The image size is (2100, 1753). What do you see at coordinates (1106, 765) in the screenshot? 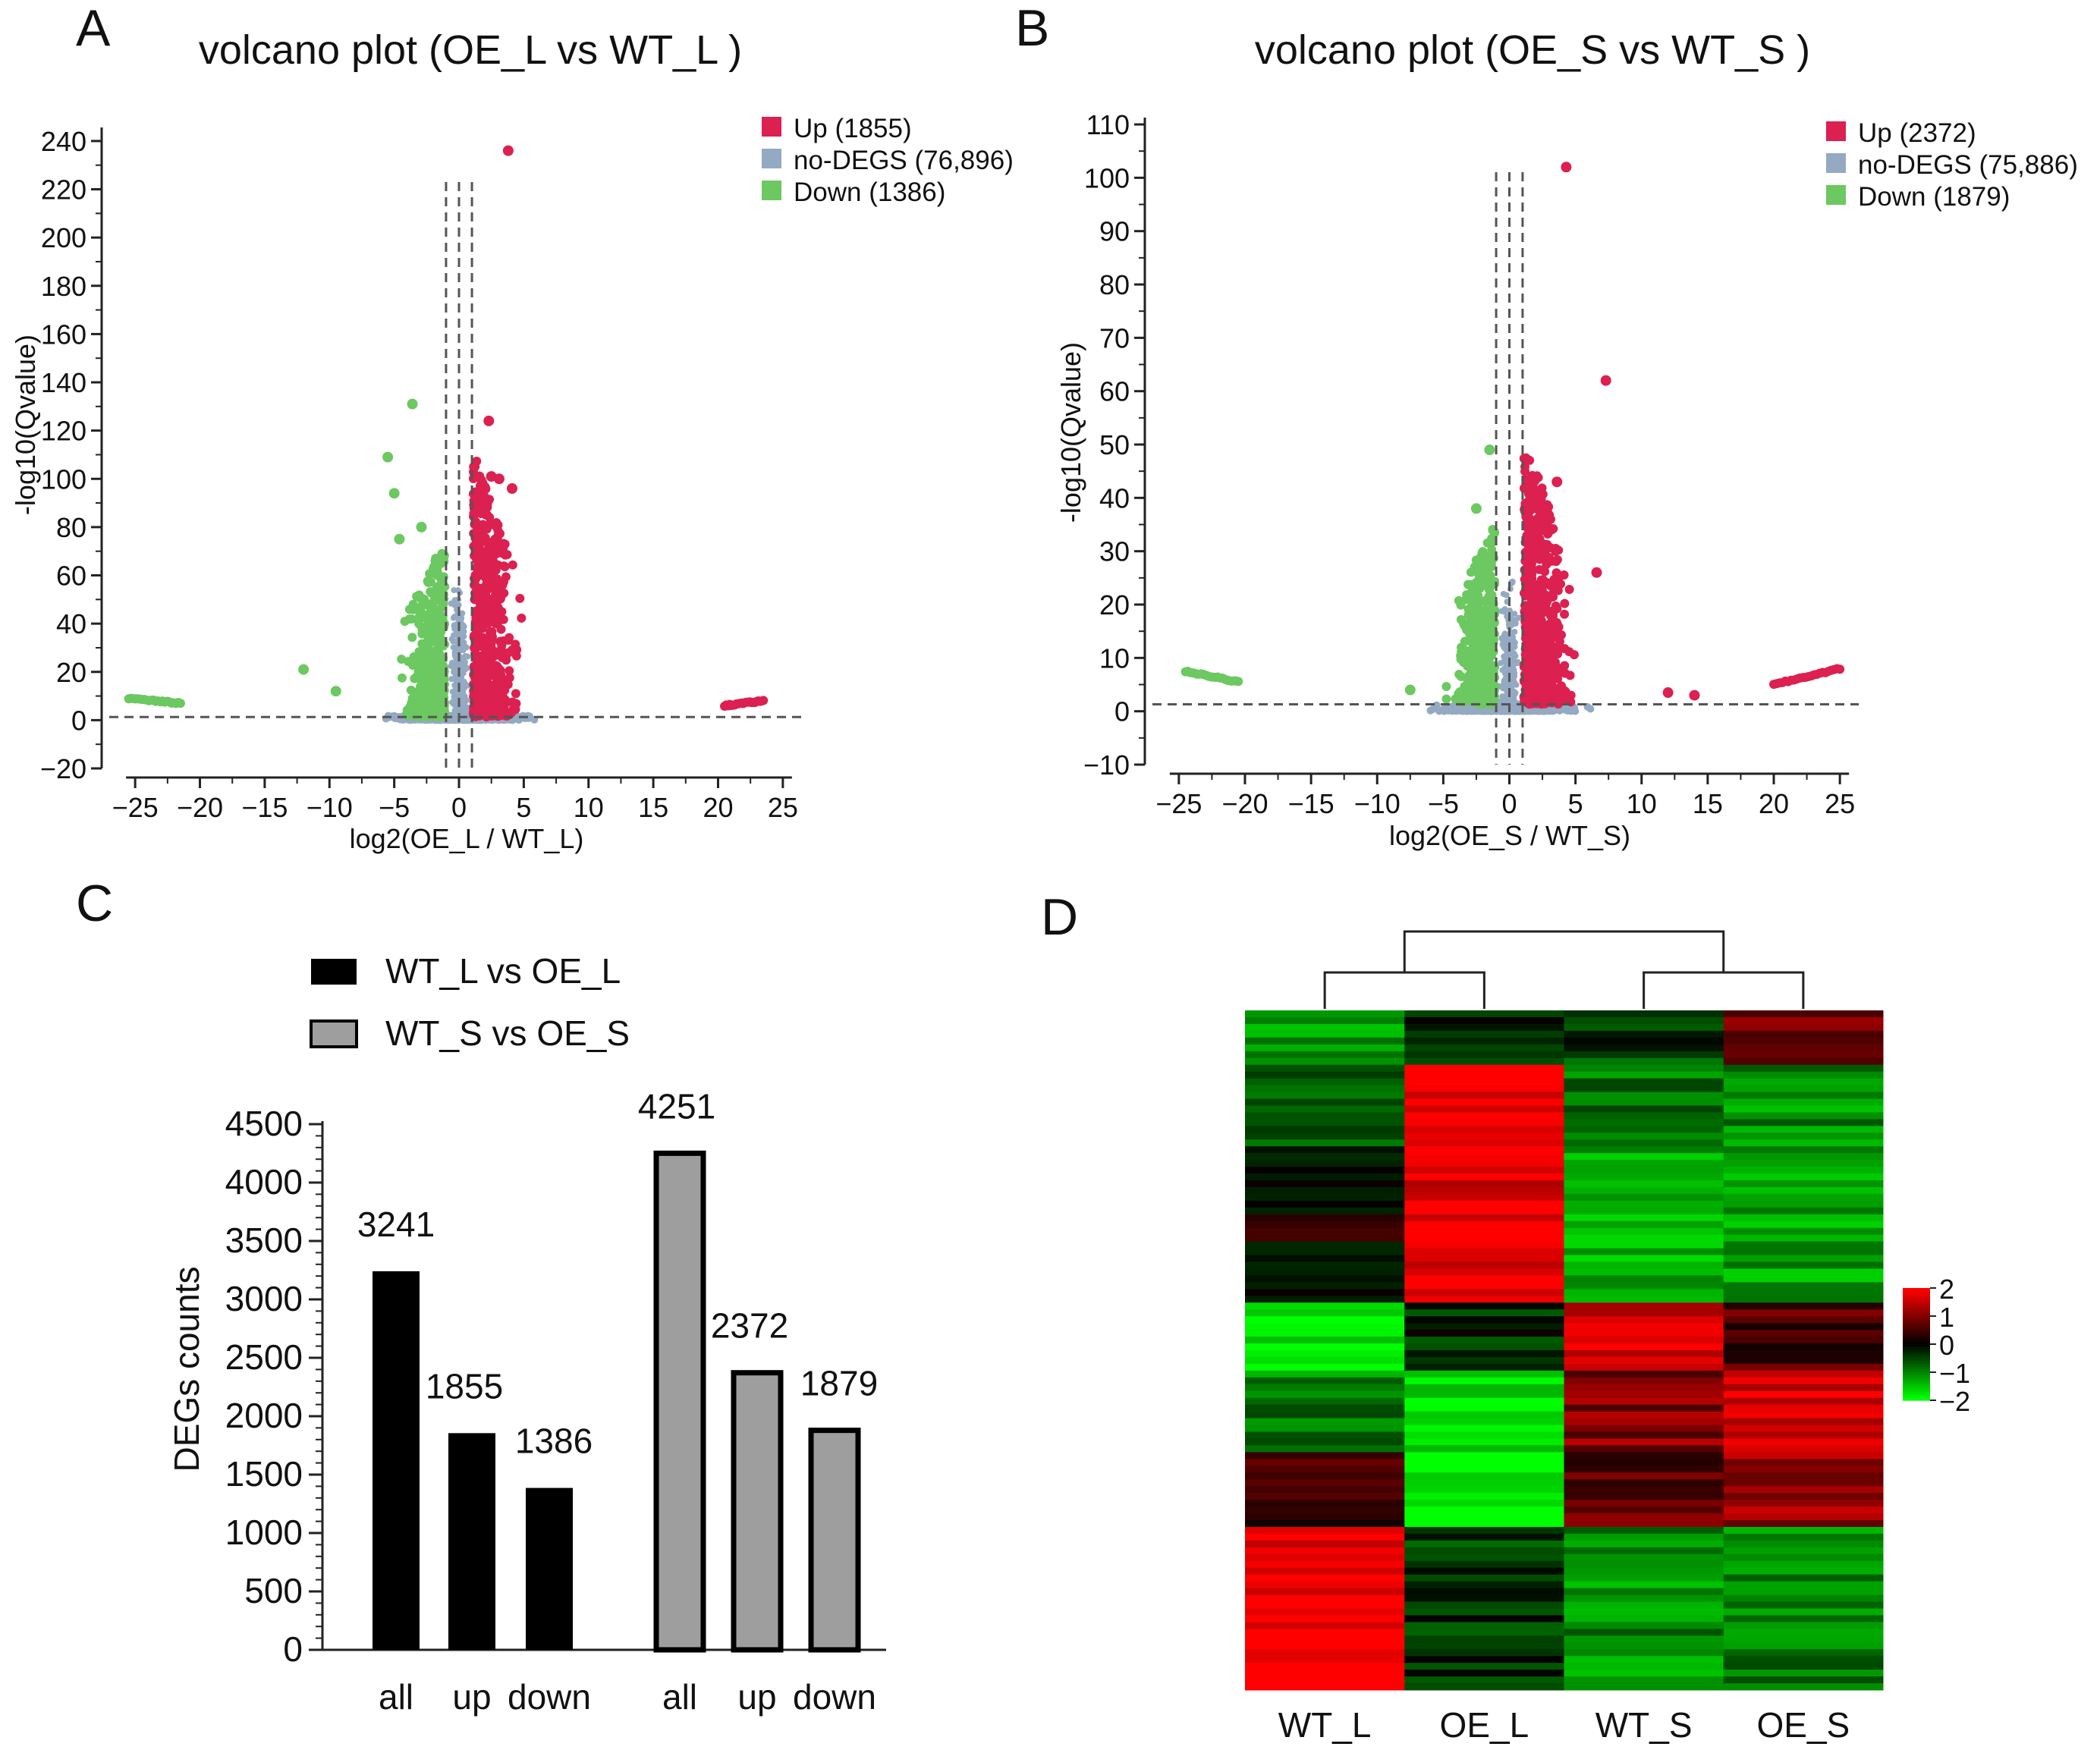
I see `panel-b-y-tick-label: −10` at bounding box center [1106, 765].